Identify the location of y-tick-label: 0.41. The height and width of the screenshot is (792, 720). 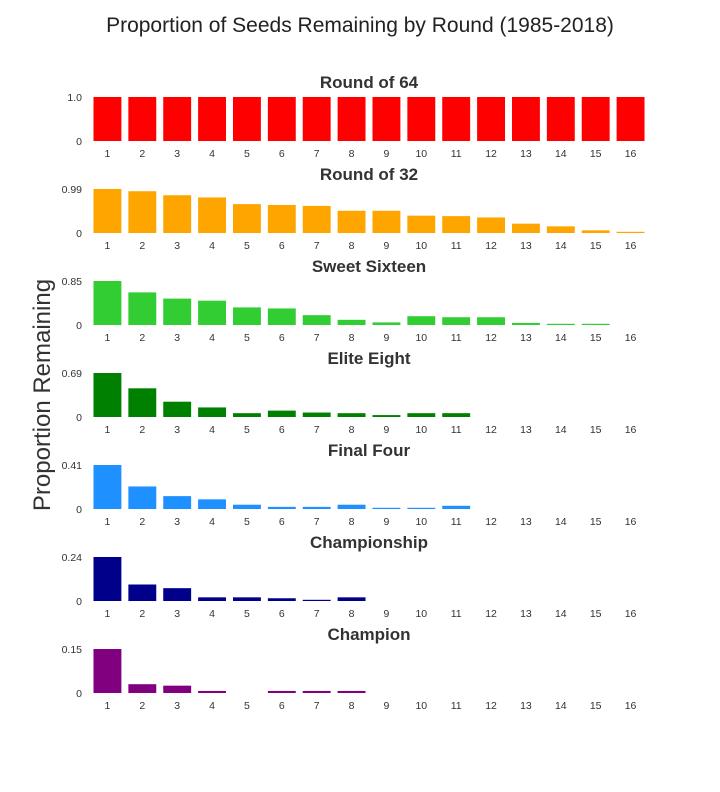
(72, 466).